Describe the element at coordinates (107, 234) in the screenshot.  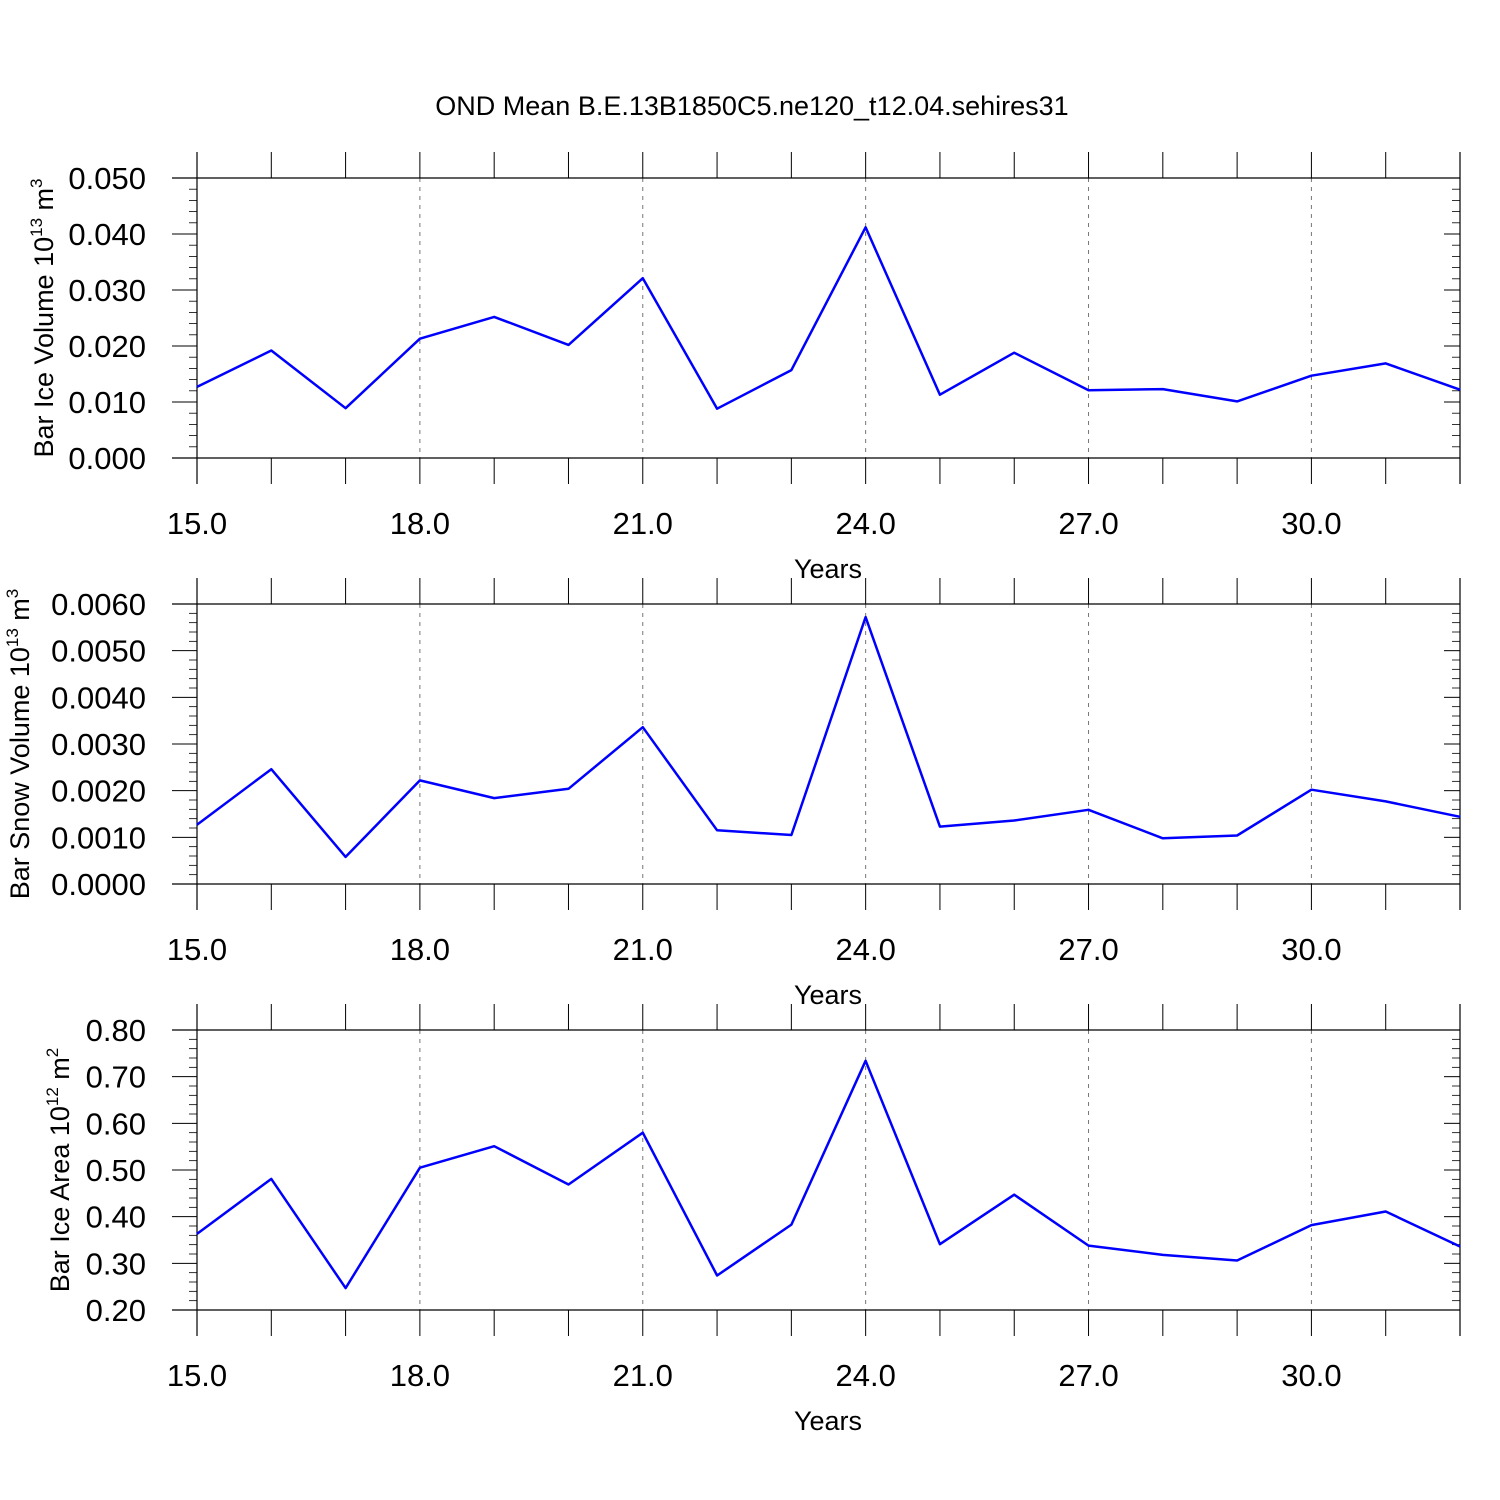
I see `y-tick-label: 0.040` at that location.